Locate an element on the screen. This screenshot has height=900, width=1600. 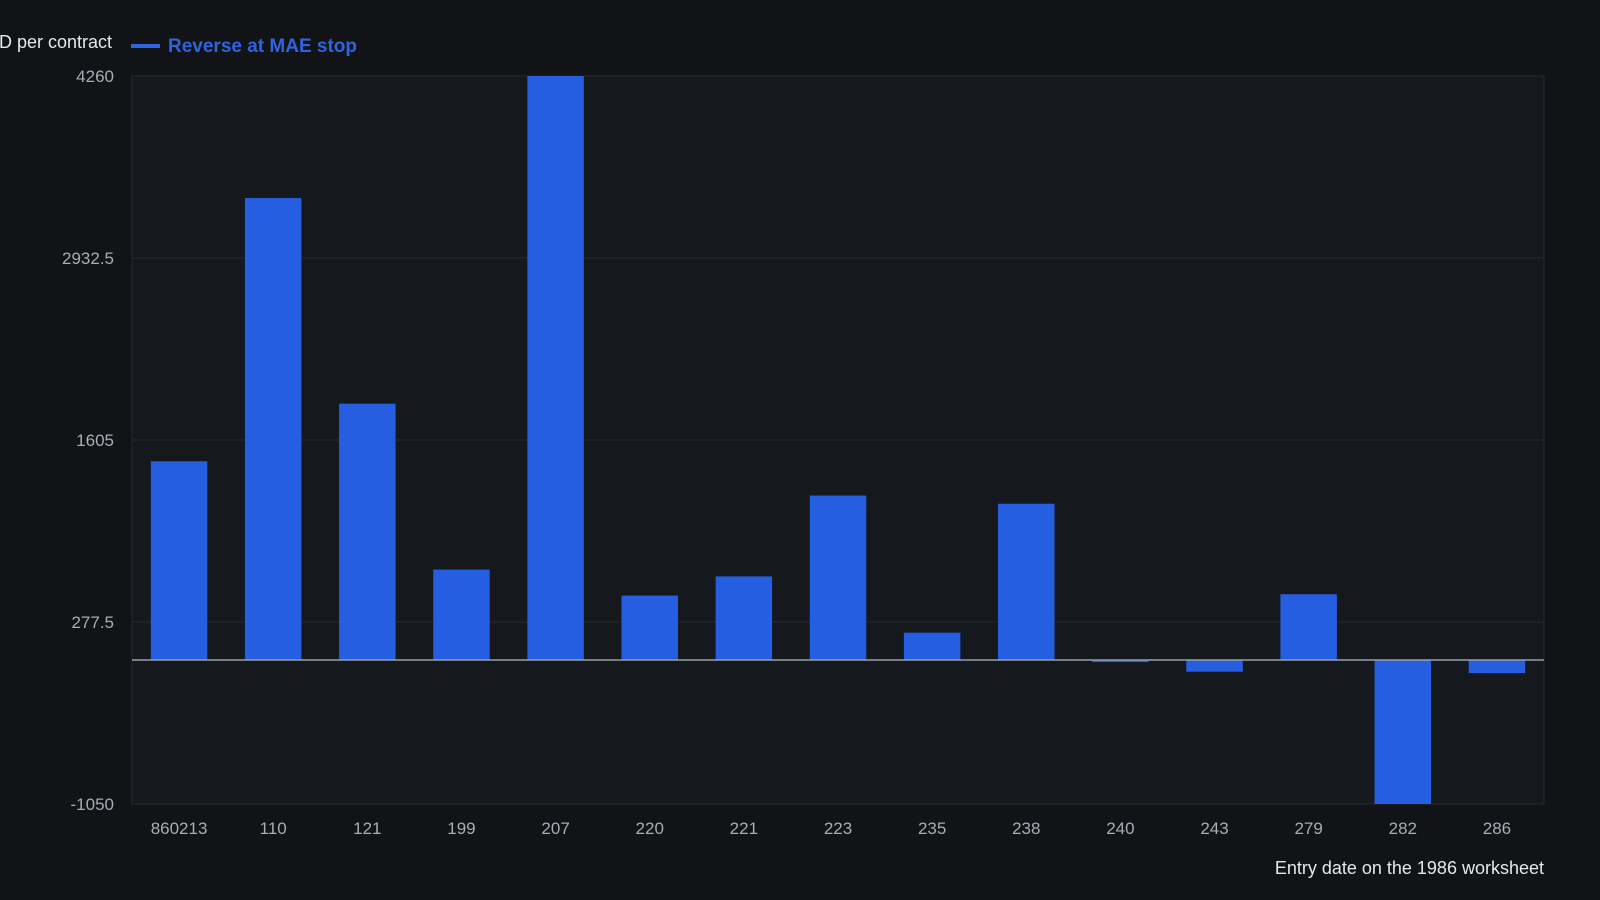
x-tick-label: 110 is located at coordinates (273, 828).